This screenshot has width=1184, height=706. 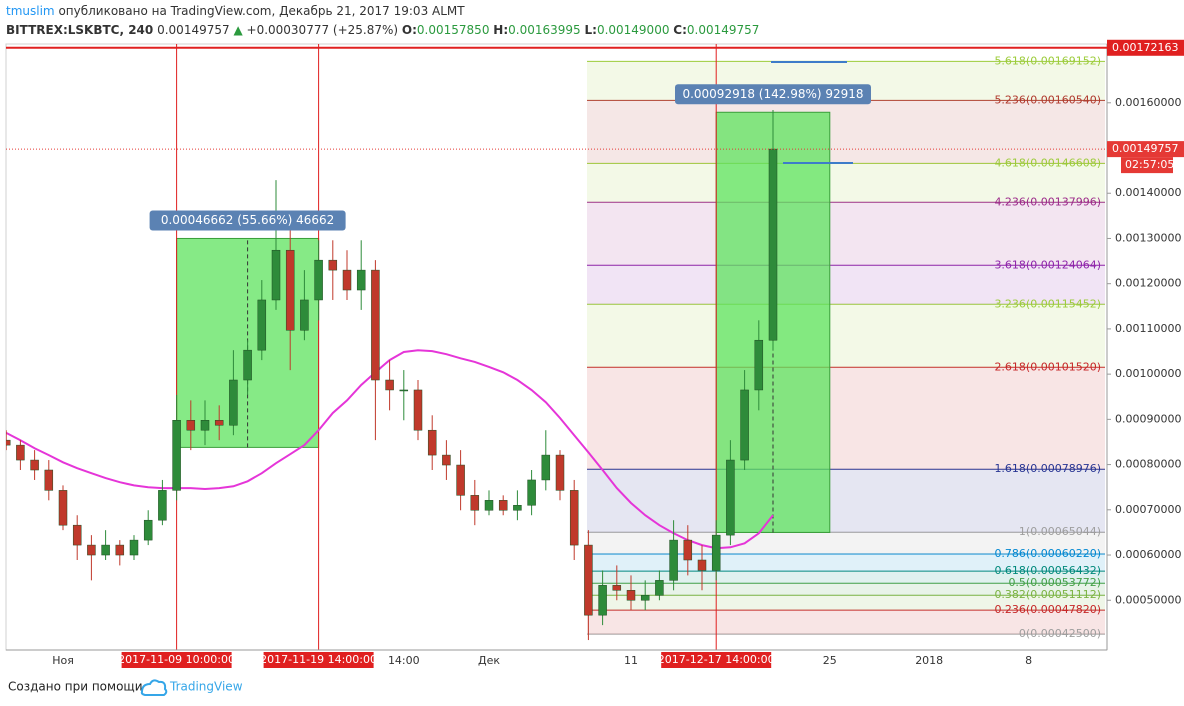 What do you see at coordinates (1148, 192) in the screenshot?
I see `y-tick-label: 0.00140000` at bounding box center [1148, 192].